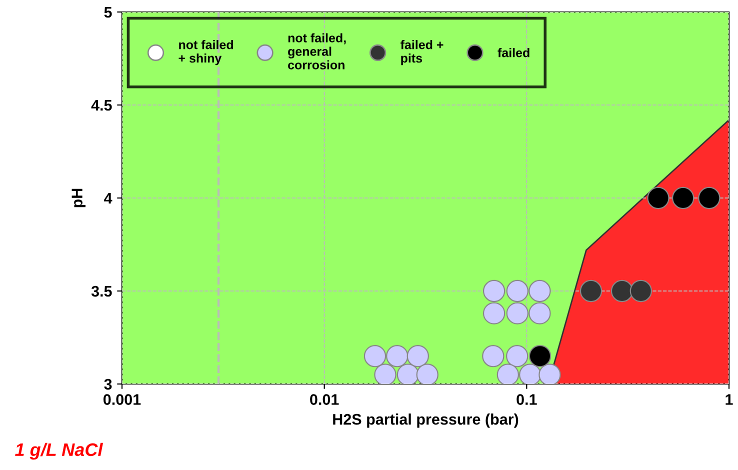 The image size is (738, 470). What do you see at coordinates (729, 399) in the screenshot?
I see `x-tick-label: 1` at bounding box center [729, 399].